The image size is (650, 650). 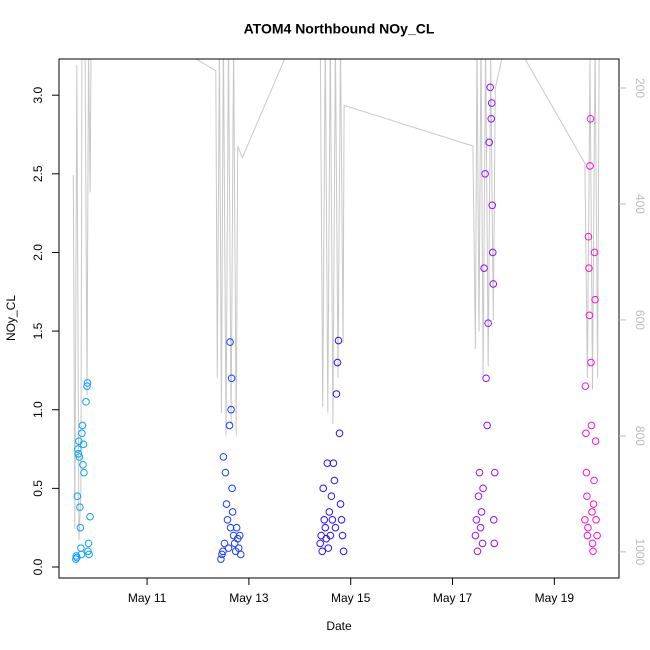 What do you see at coordinates (640, 88) in the screenshot?
I see `y2-tick-label: 200` at bounding box center [640, 88].